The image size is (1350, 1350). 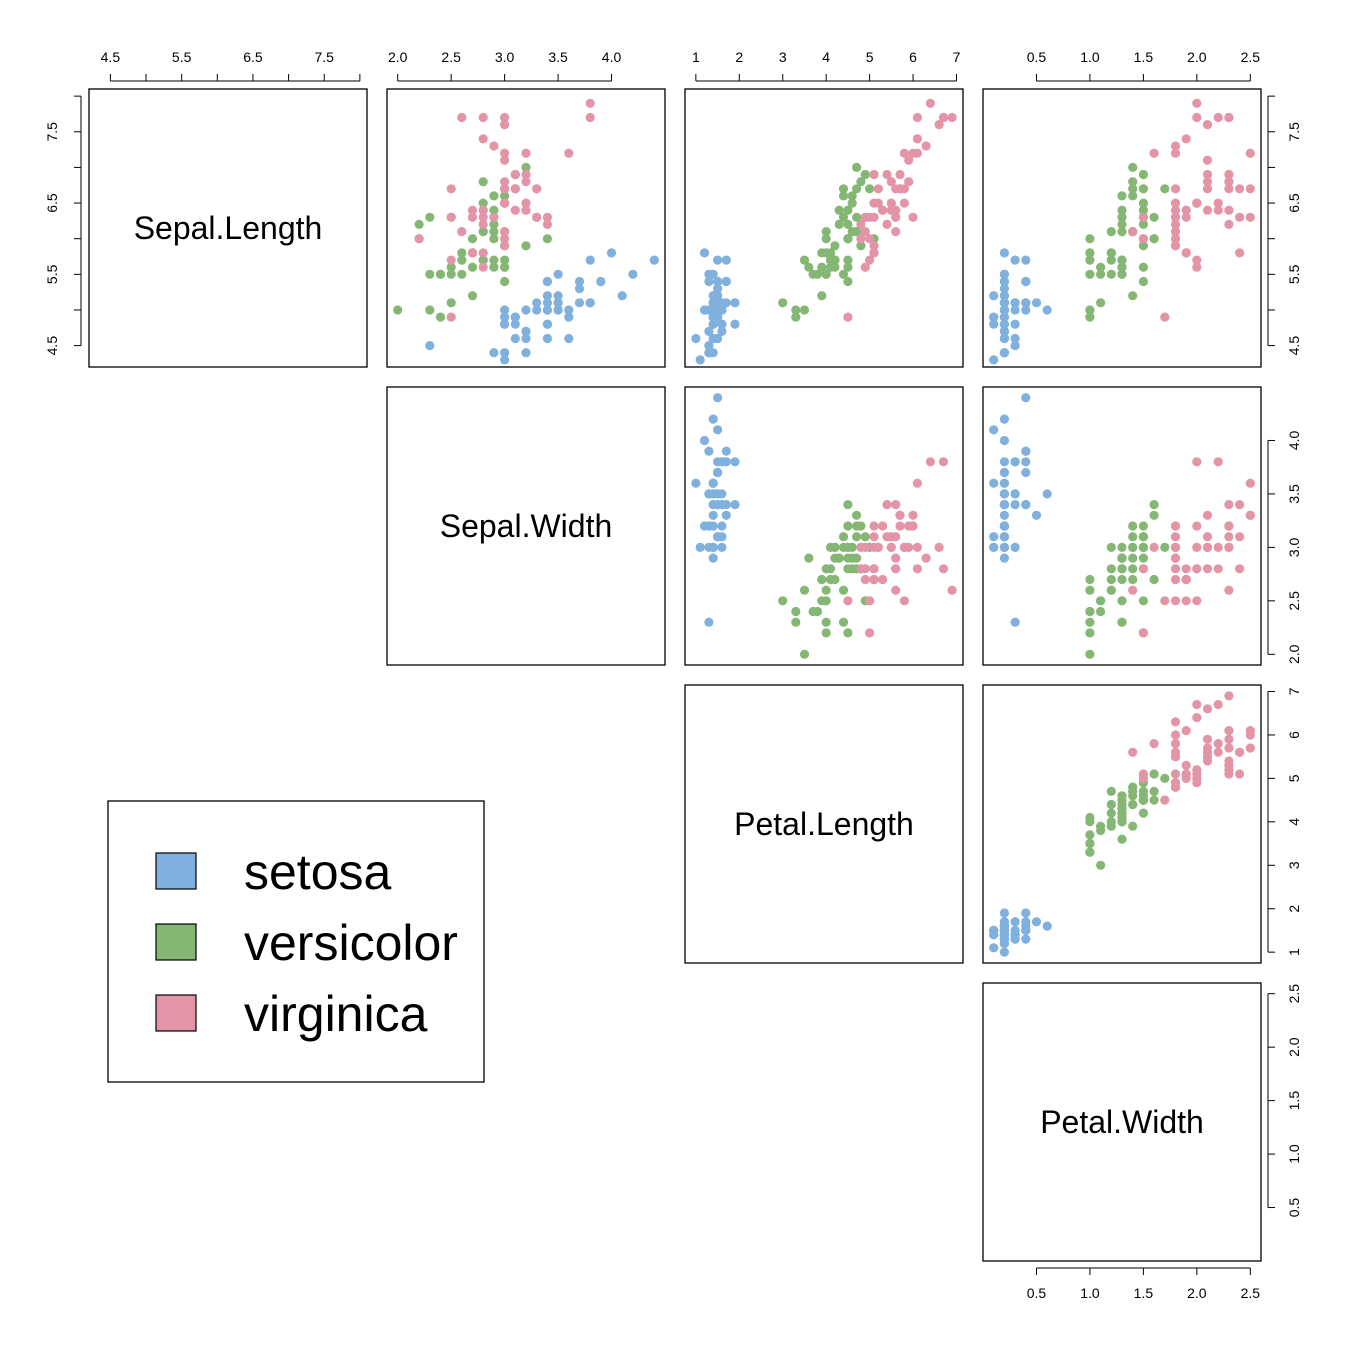 What do you see at coordinates (1037, 57) in the screenshot?
I see `tick-label: 0.5` at bounding box center [1037, 57].